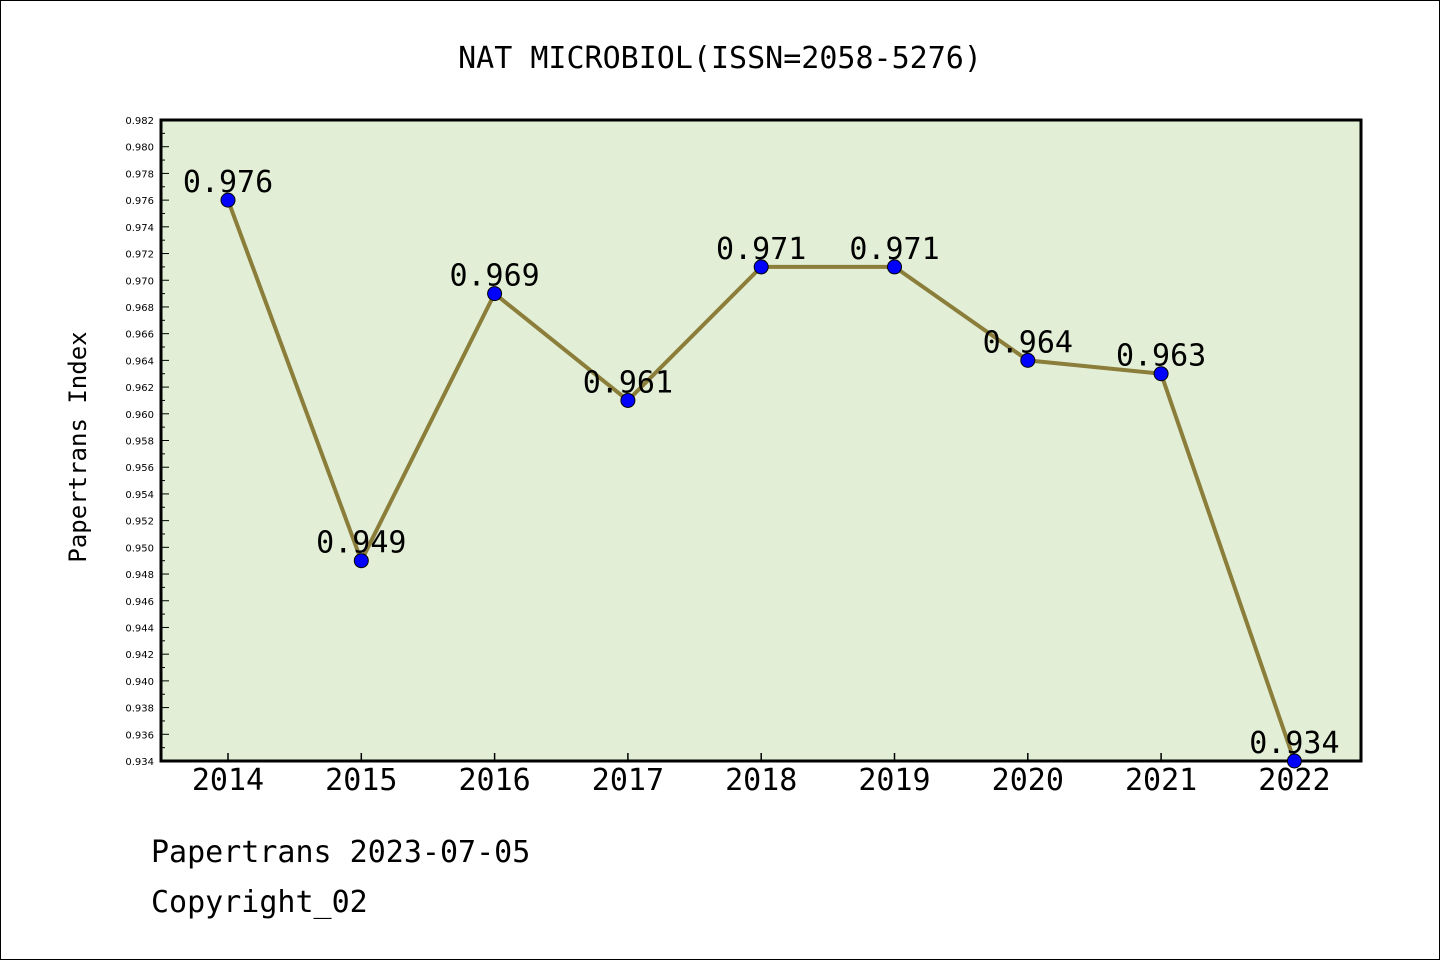  I want to click on x-tick-label: 2017, so click(628, 780).